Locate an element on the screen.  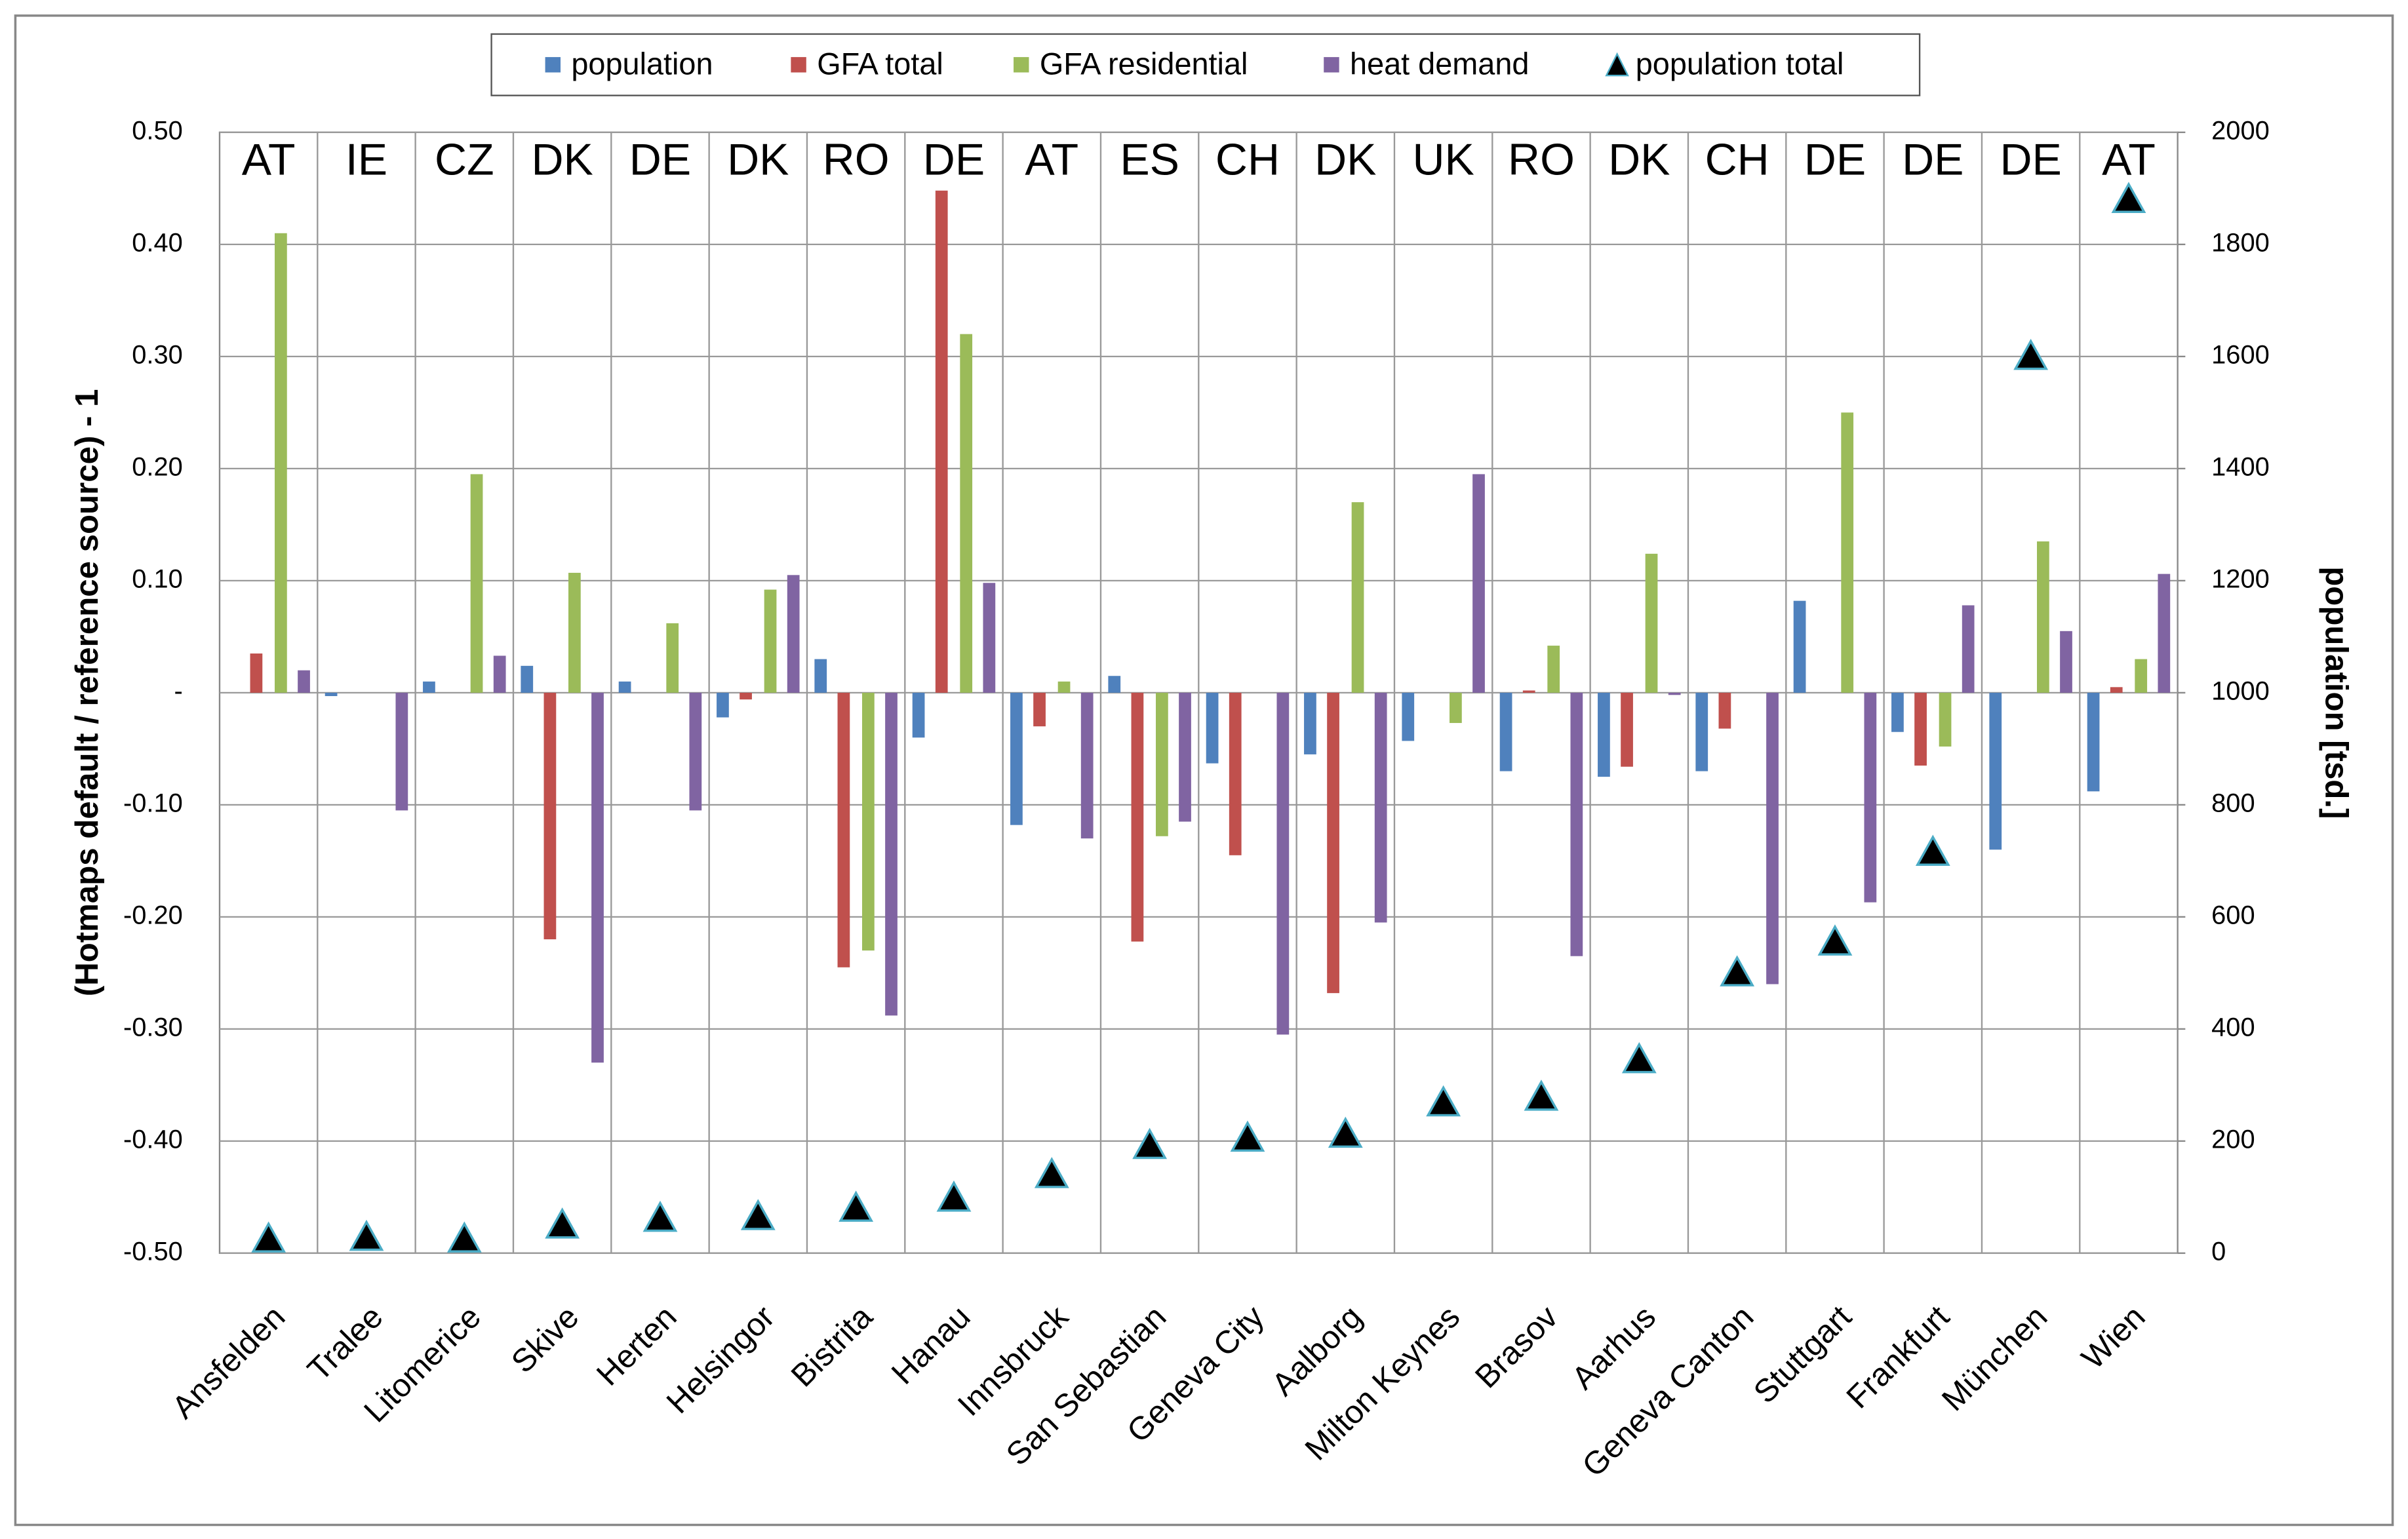
y-tick-label: -0.10 is located at coordinates (153, 803).